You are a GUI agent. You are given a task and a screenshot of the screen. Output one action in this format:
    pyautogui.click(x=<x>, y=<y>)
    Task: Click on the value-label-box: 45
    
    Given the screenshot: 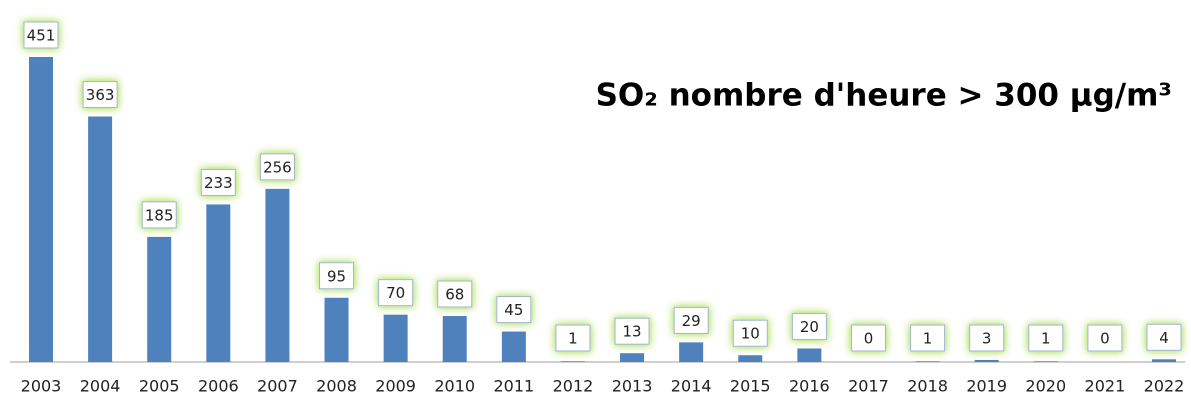 What is the action you would take?
    pyautogui.click(x=514, y=310)
    